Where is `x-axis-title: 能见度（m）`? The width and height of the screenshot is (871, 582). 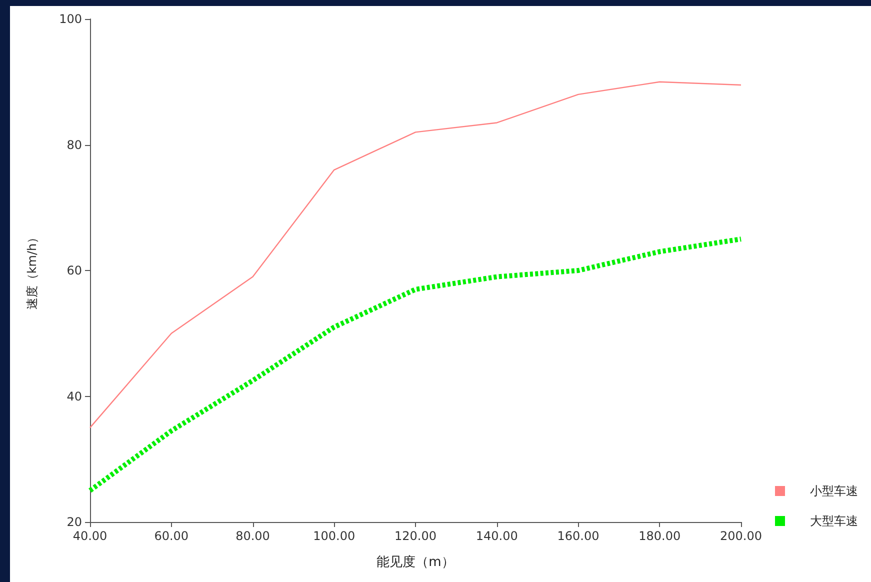
x-axis-title: 能见度（m） is located at coordinates (415, 562).